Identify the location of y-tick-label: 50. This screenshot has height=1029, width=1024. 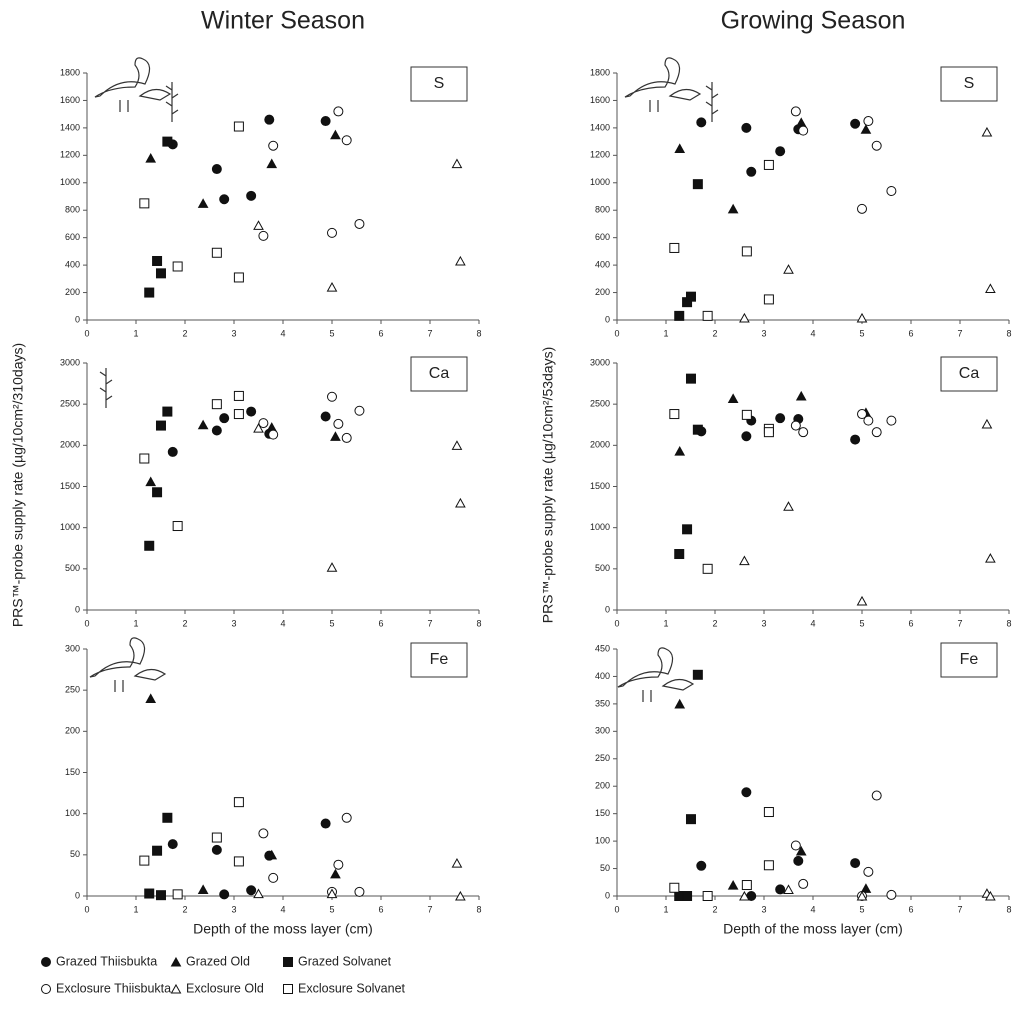
(605, 868).